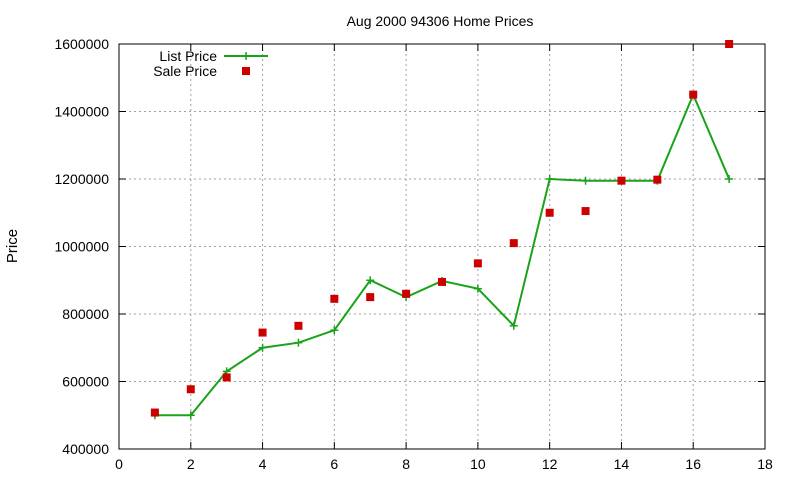 This screenshot has width=800, height=480. I want to click on y-axis-label: Price, so click(12, 246).